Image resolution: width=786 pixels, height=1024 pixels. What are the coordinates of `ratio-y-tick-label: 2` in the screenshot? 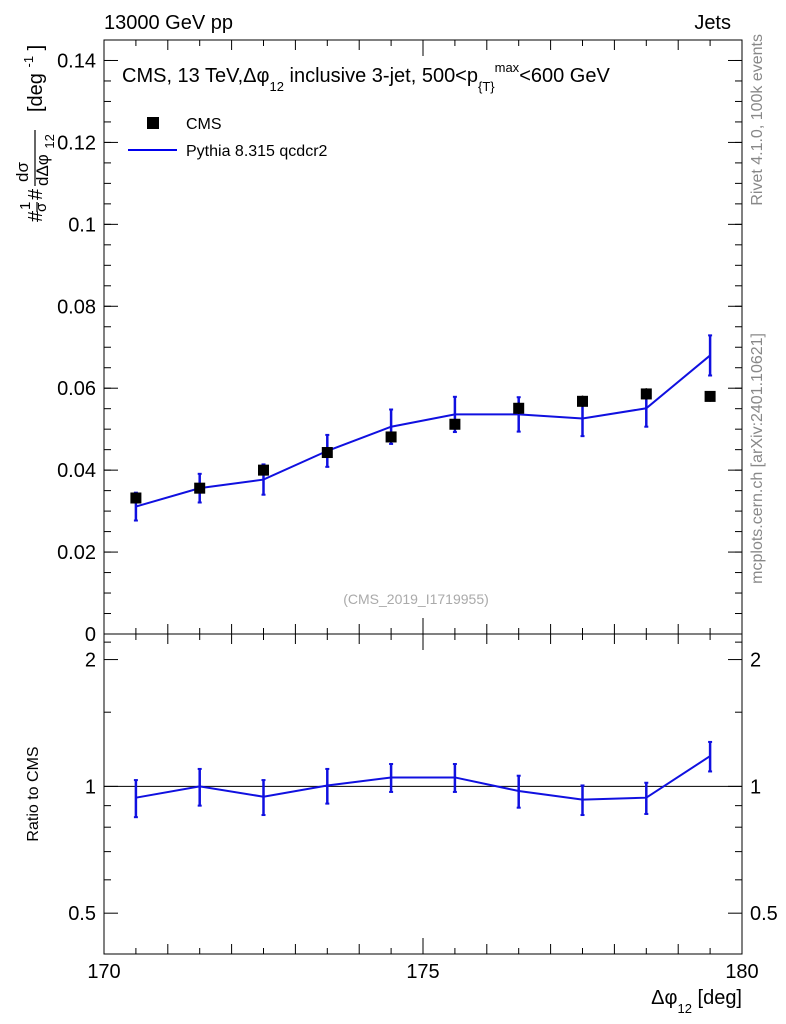 It's located at (90, 661).